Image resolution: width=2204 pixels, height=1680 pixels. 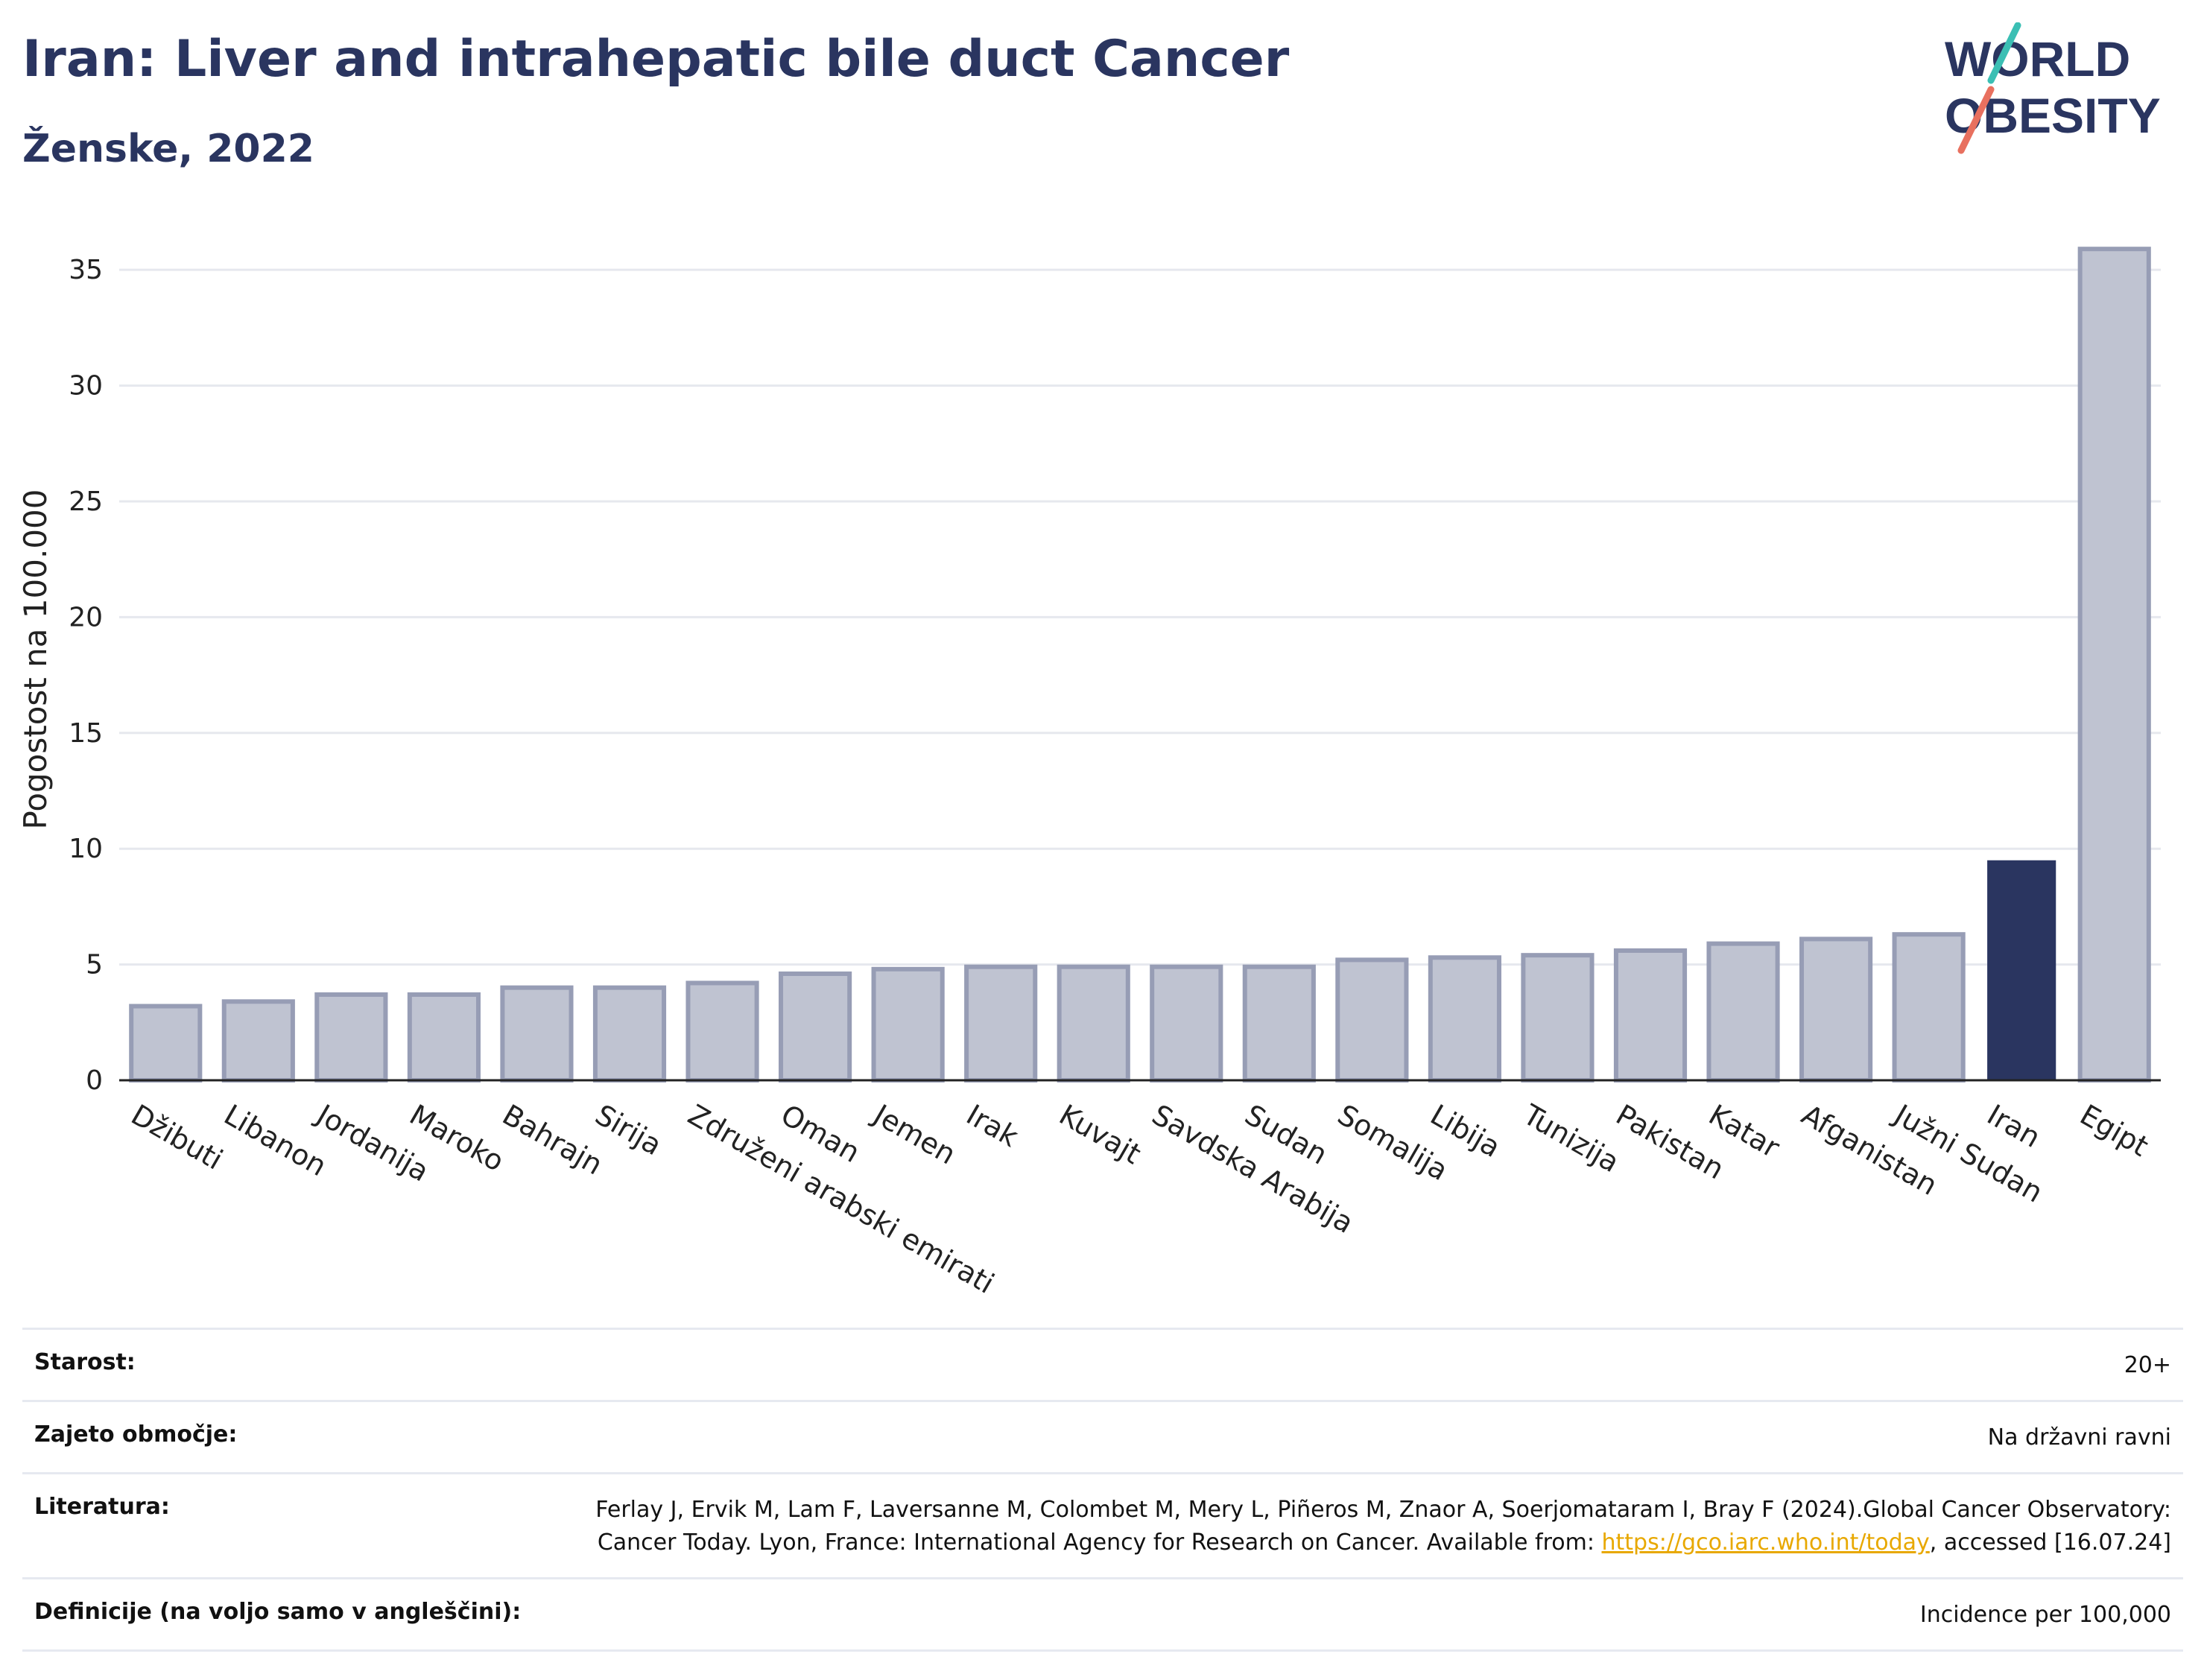 I want to click on bar-irak, so click(x=1001, y=1023).